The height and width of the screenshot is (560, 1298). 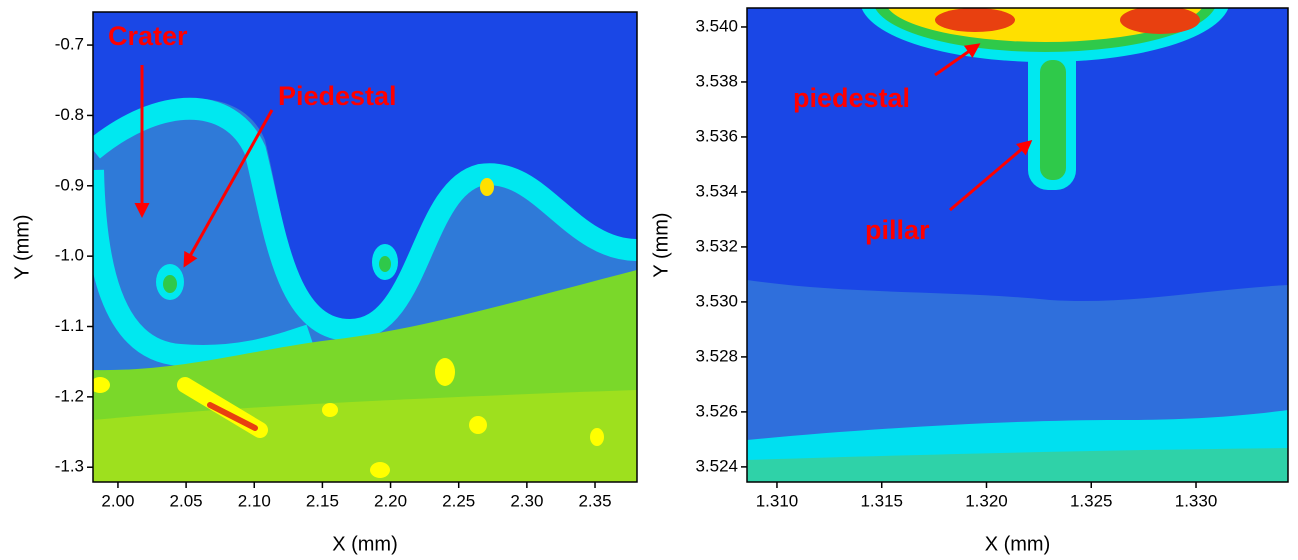 What do you see at coordinates (69, 255) in the screenshot?
I see `y-tick-label: -1.0` at bounding box center [69, 255].